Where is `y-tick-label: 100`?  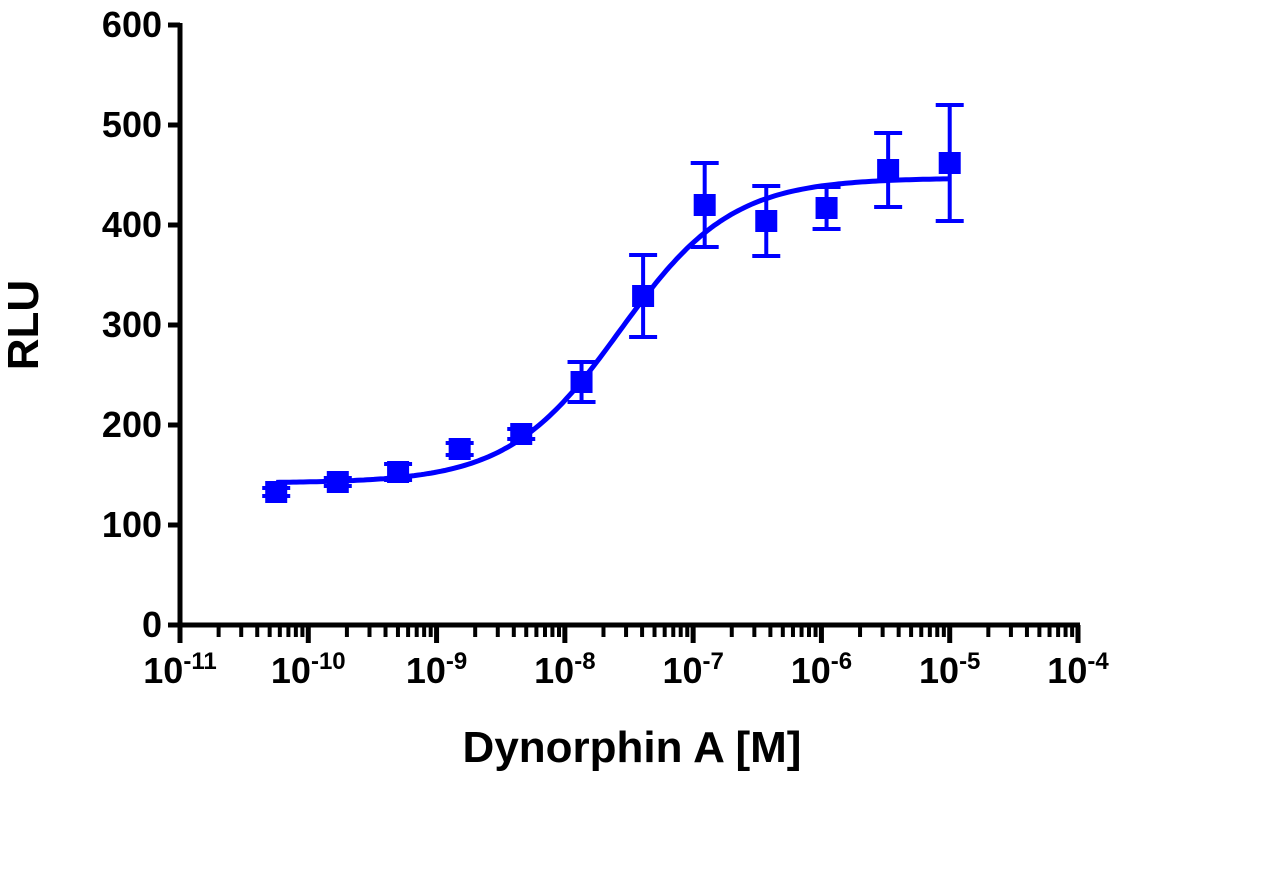
y-tick-label: 100 is located at coordinates (132, 524).